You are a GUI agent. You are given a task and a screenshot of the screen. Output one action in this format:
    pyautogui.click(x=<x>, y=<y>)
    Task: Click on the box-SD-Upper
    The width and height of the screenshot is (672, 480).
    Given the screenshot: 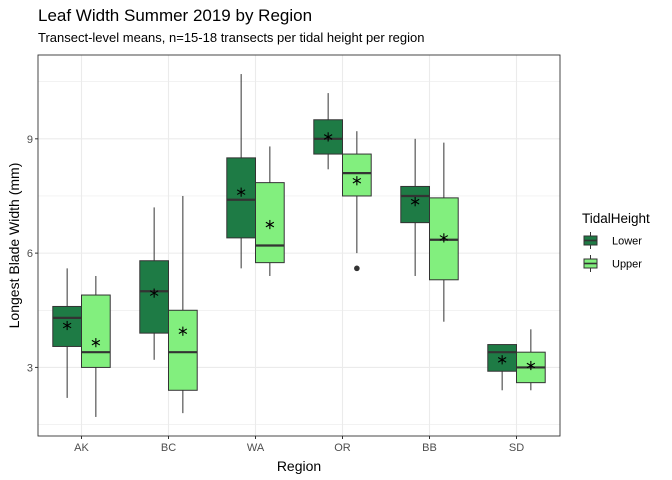 What is the action you would take?
    pyautogui.click(x=531, y=360)
    